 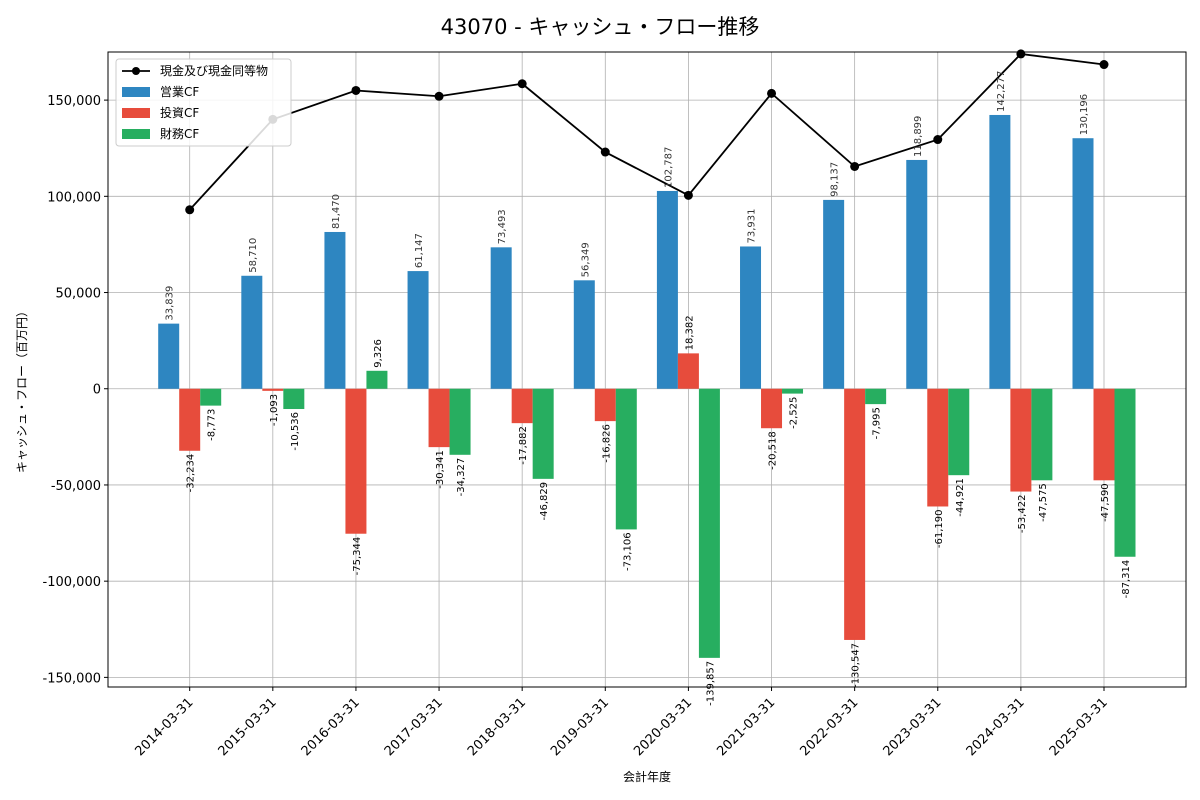 I want to click on x-tick-label: 2025-03-31, so click(x=1079, y=727).